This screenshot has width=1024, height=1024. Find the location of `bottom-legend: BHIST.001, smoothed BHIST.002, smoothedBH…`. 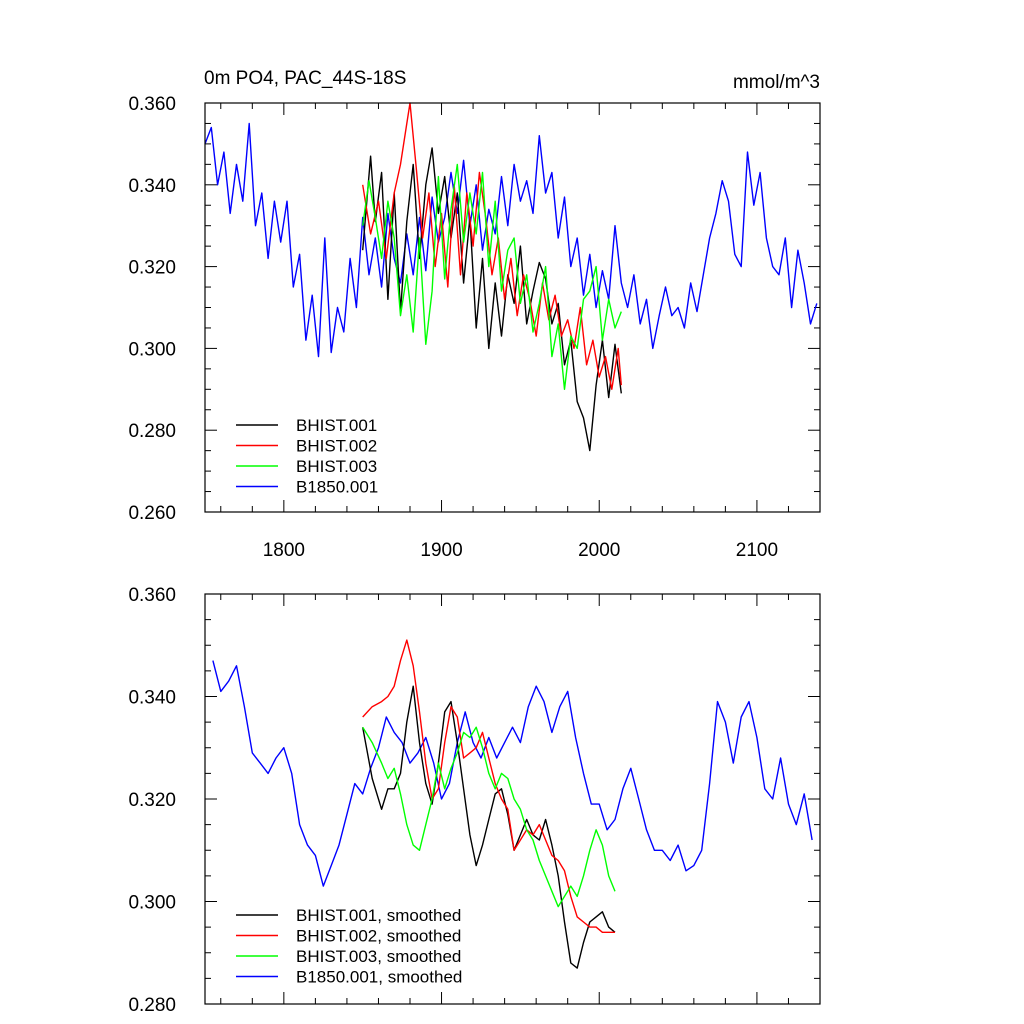

bottom-legend: BHIST.001, smoothed BHIST.002, smoothedBH… is located at coordinates (349, 946).